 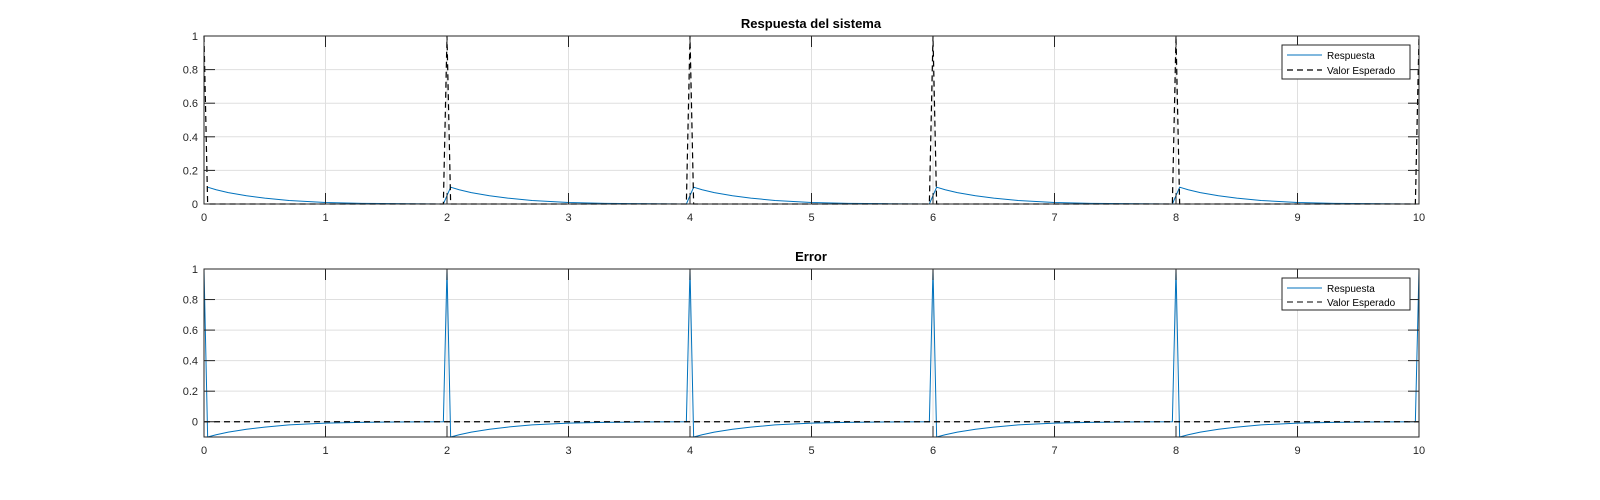 I want to click on axes-title: Respuesta del sistema, so click(x=811, y=23).